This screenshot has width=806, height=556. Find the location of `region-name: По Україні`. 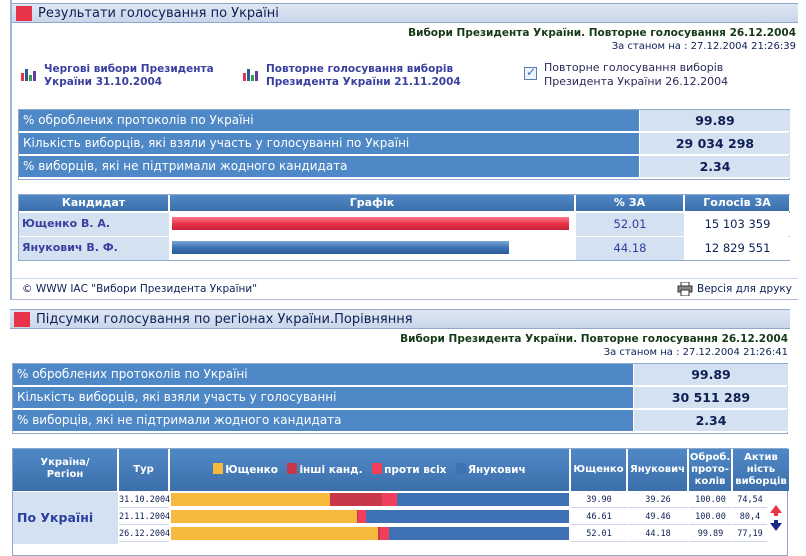

region-name: По Україні is located at coordinates (65, 518).